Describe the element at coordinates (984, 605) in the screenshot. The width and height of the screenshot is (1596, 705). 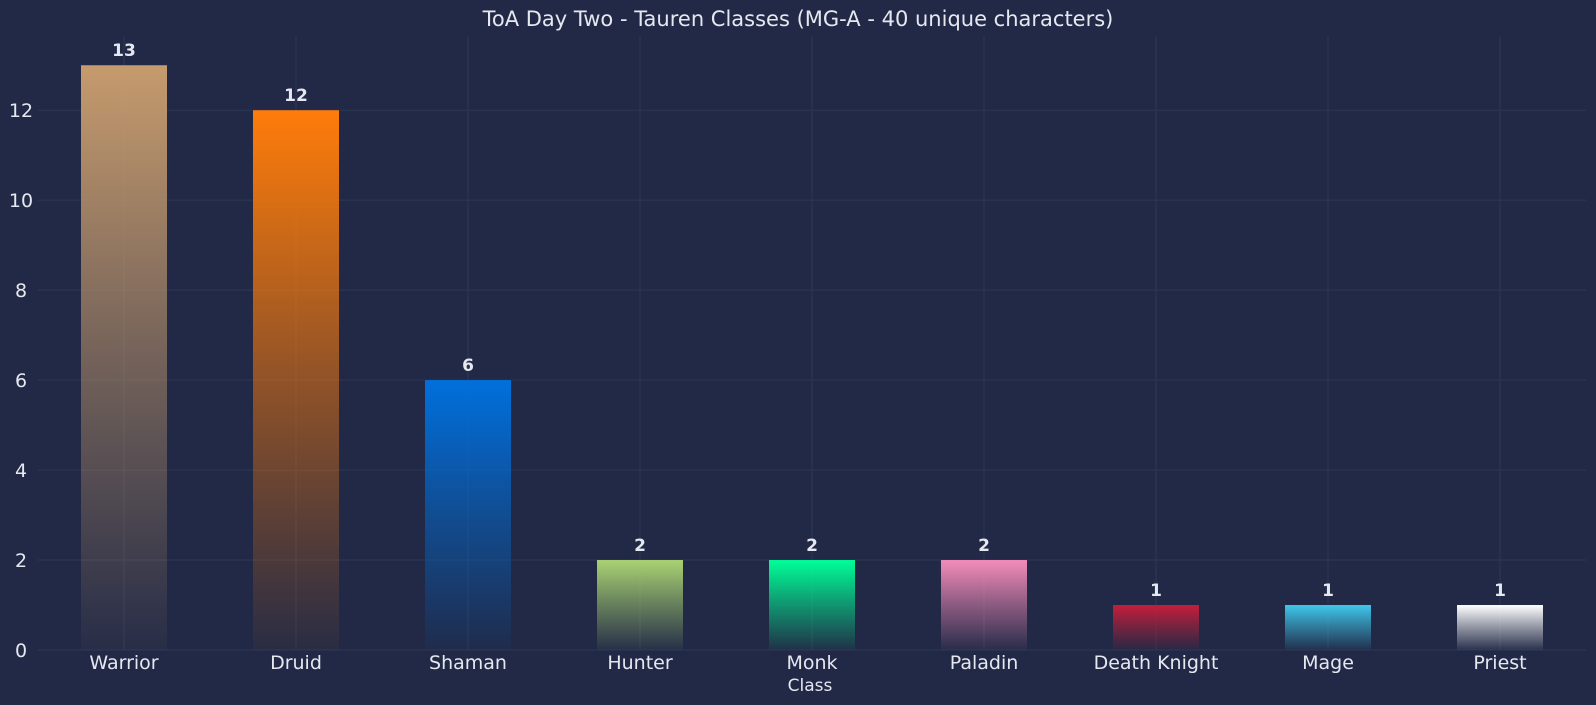
I see `bar-paladin` at that location.